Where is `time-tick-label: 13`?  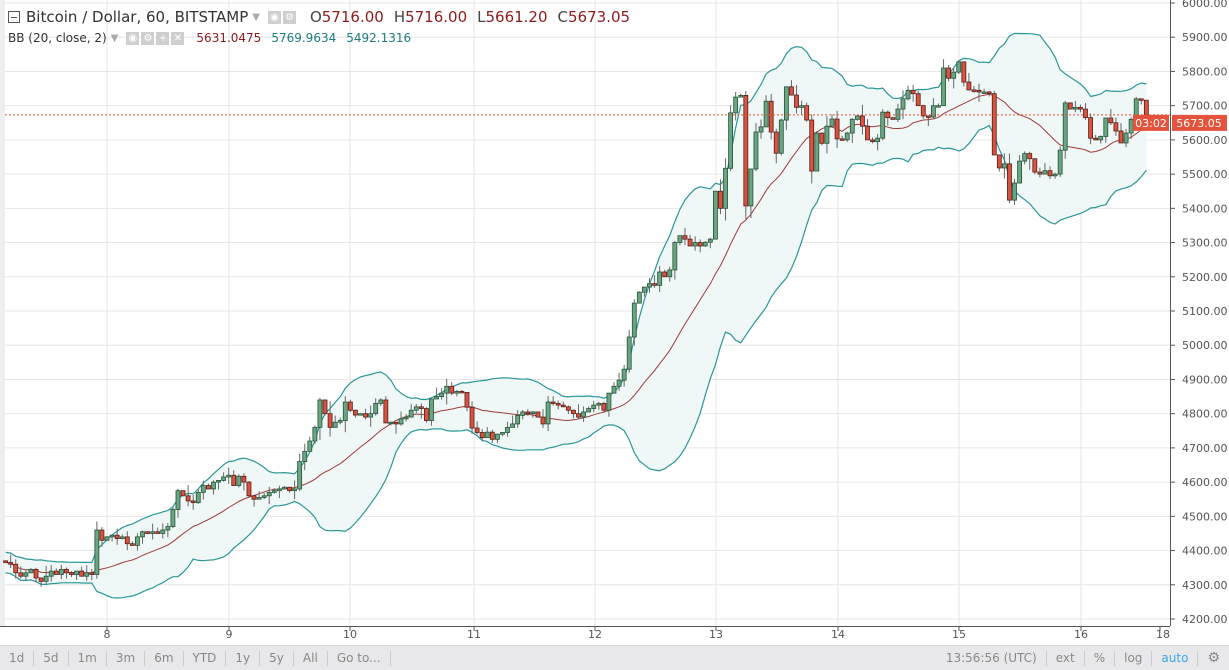
time-tick-label: 13 is located at coordinates (716, 634).